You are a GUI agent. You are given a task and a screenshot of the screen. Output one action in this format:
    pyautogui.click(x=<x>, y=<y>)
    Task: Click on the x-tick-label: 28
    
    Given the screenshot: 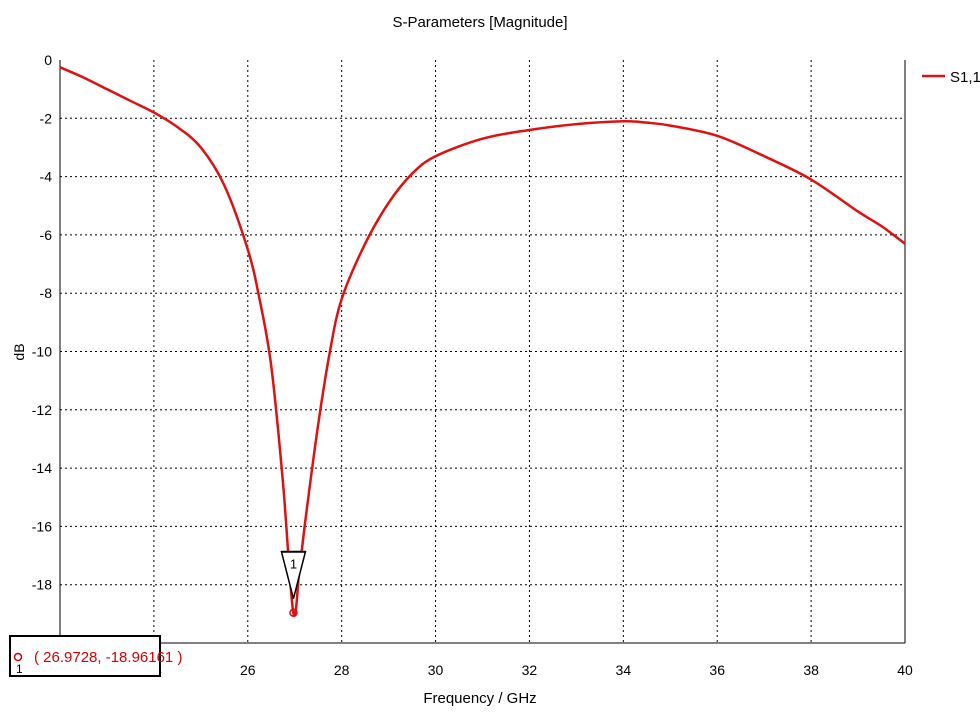 What is the action you would take?
    pyautogui.click(x=342, y=670)
    